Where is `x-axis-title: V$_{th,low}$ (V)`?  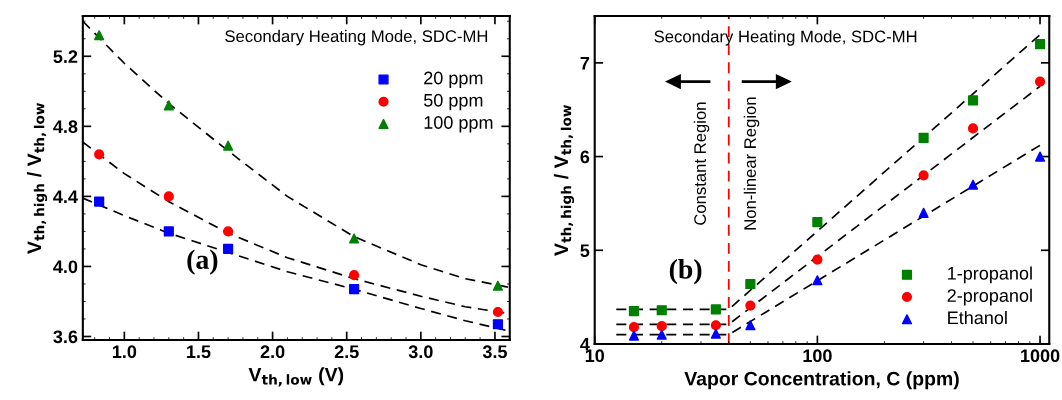
x-axis-title: V$_{th,low}$ (V) is located at coordinates (296, 377).